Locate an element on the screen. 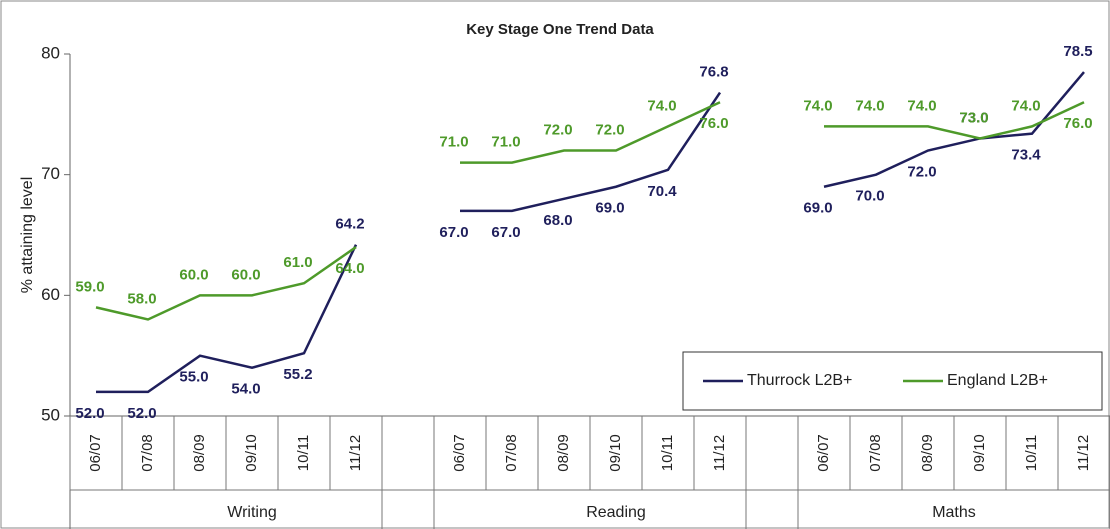  data-label: 78.5 is located at coordinates (1077, 51).